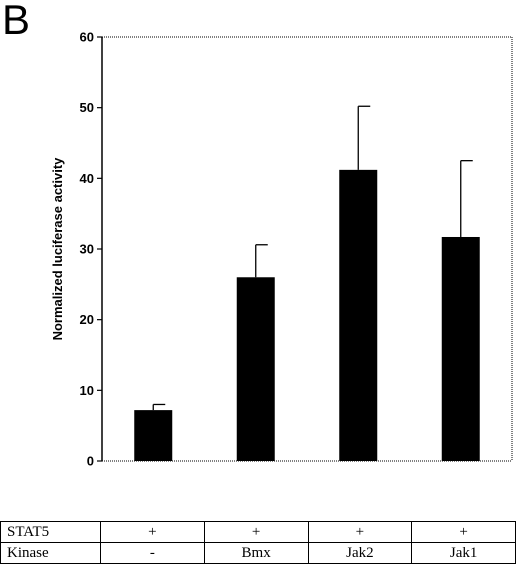 This screenshot has width=520, height=578. I want to click on conditions-table: STAT5 + + + + Kinase - Bmx Jak2 Jak1, so click(258, 542).